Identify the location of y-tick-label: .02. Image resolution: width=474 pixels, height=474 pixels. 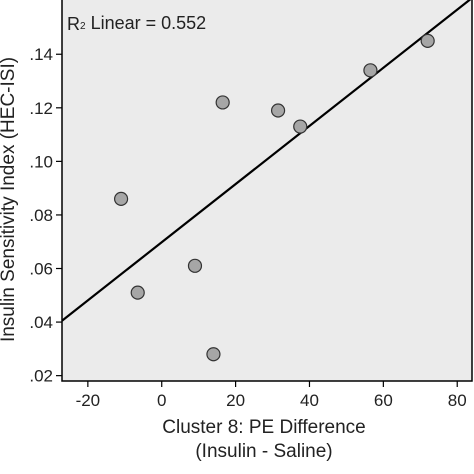
(41, 376).